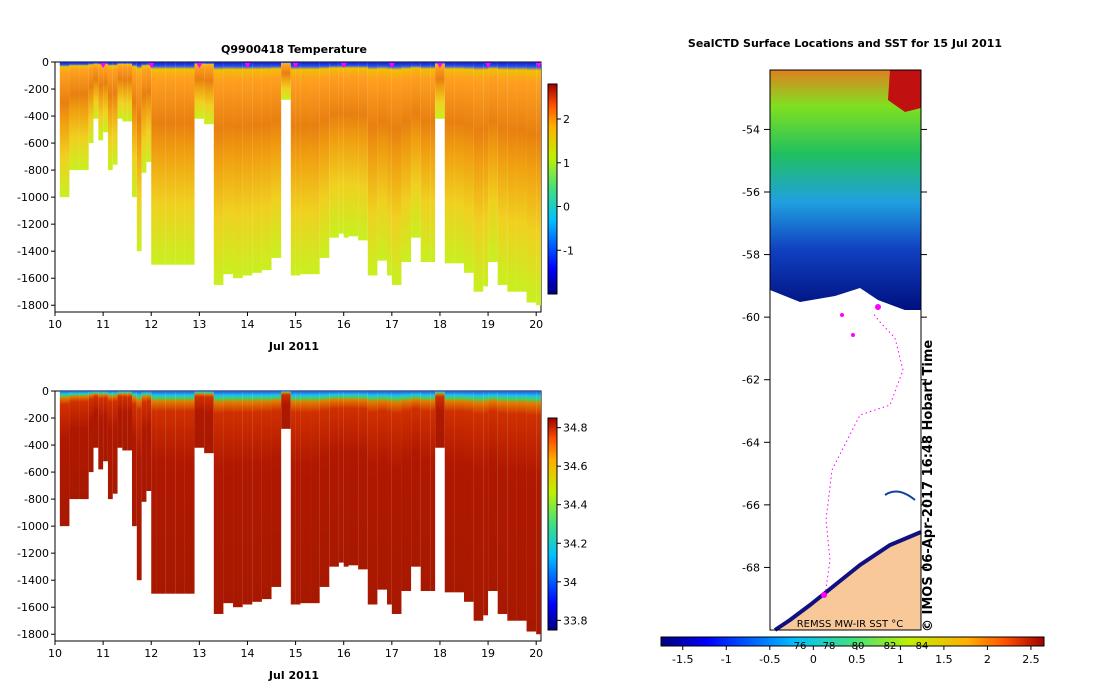 Image resolution: width=1099 pixels, height=700 pixels. I want to click on x-tick-label: 10, so click(55, 324).